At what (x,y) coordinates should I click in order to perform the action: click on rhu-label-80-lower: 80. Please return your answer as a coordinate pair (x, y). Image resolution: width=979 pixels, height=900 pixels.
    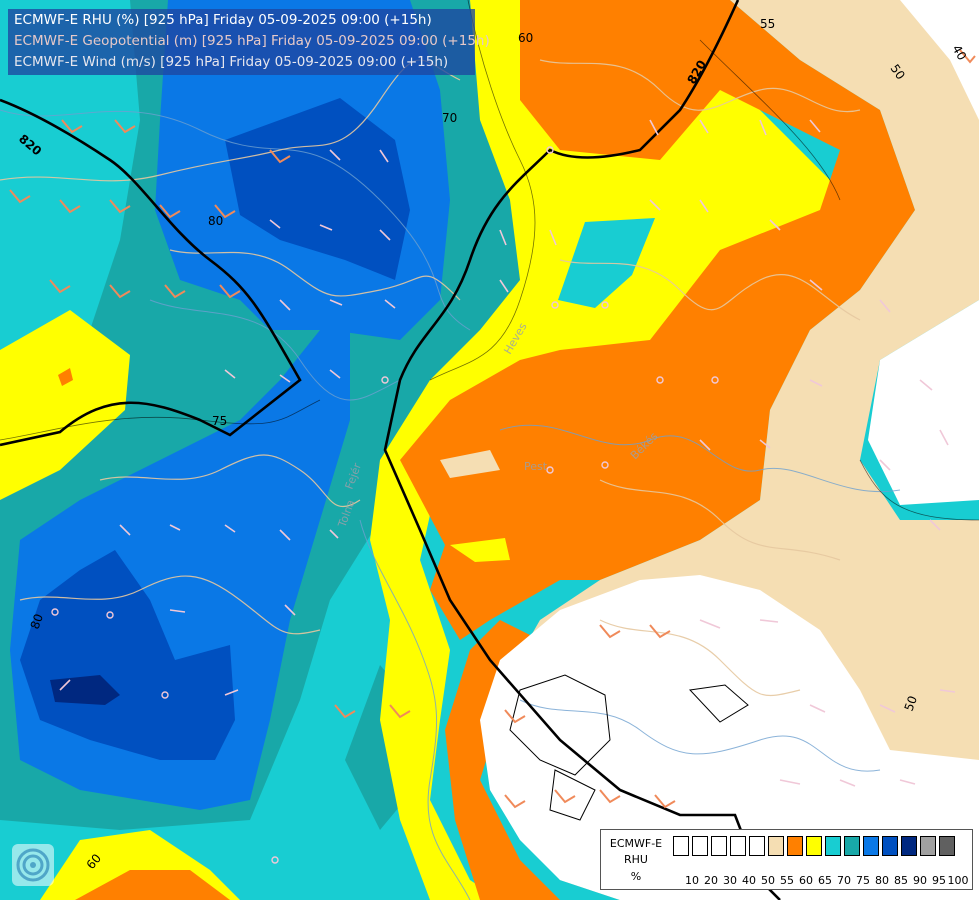
    Looking at the image, I should click on (37, 621).